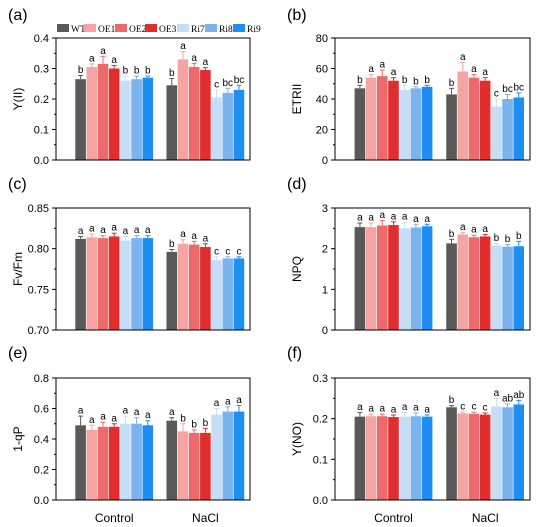 This screenshot has width=550, height=527. Describe the element at coordinates (78, 30) in the screenshot. I see `legend-label: WT` at that location.